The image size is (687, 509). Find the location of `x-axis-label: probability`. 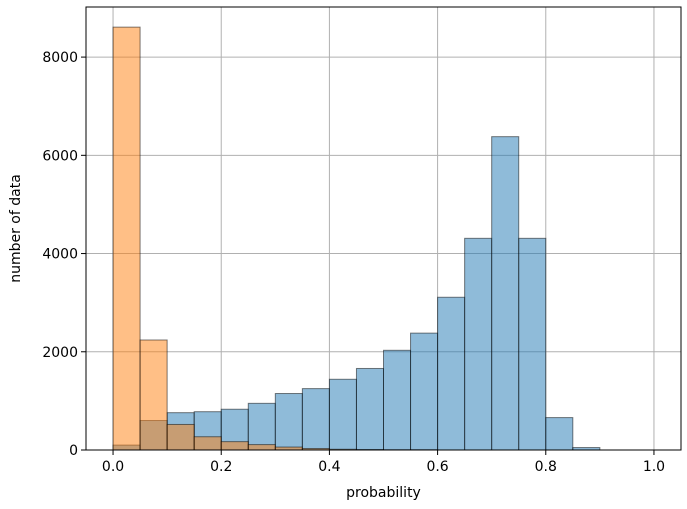

x-axis-label: probability is located at coordinates (383, 493).